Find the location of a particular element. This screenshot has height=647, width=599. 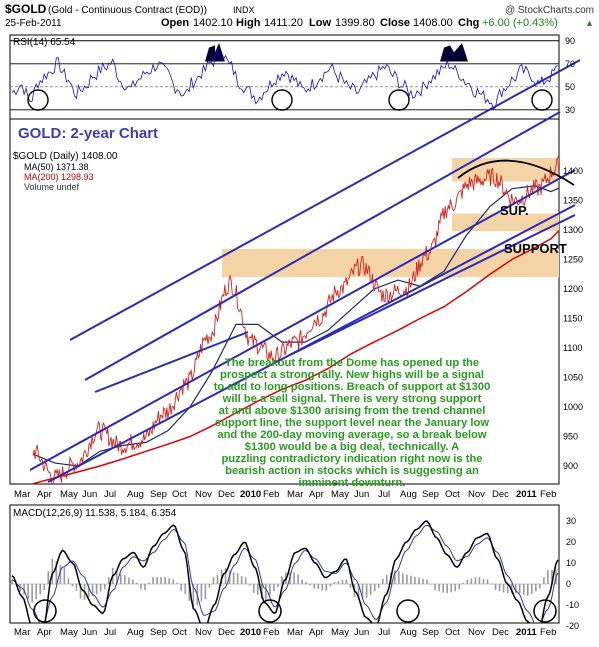

macd-layer is located at coordinates (284, 571).